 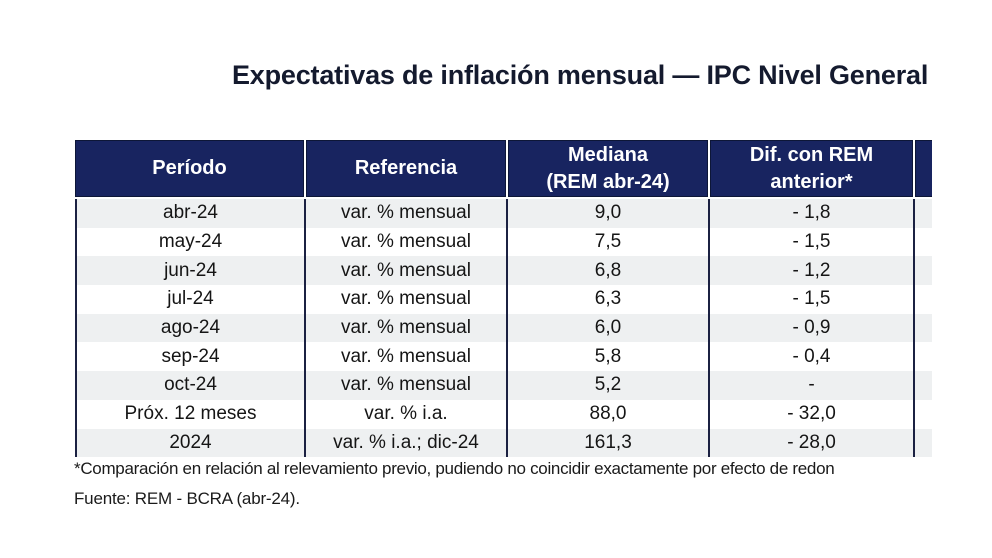 I want to click on header-periodo: Período, so click(x=189, y=168).